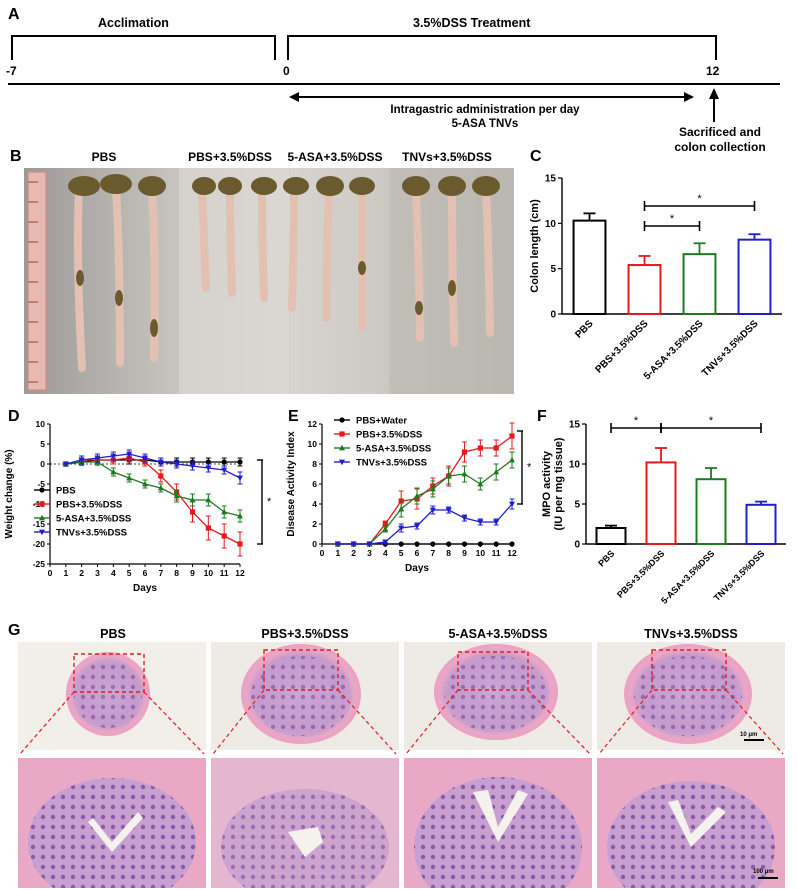 This screenshot has width=797, height=890. What do you see at coordinates (401, 553) in the screenshot?
I see `x-tick-label: 5` at bounding box center [401, 553].